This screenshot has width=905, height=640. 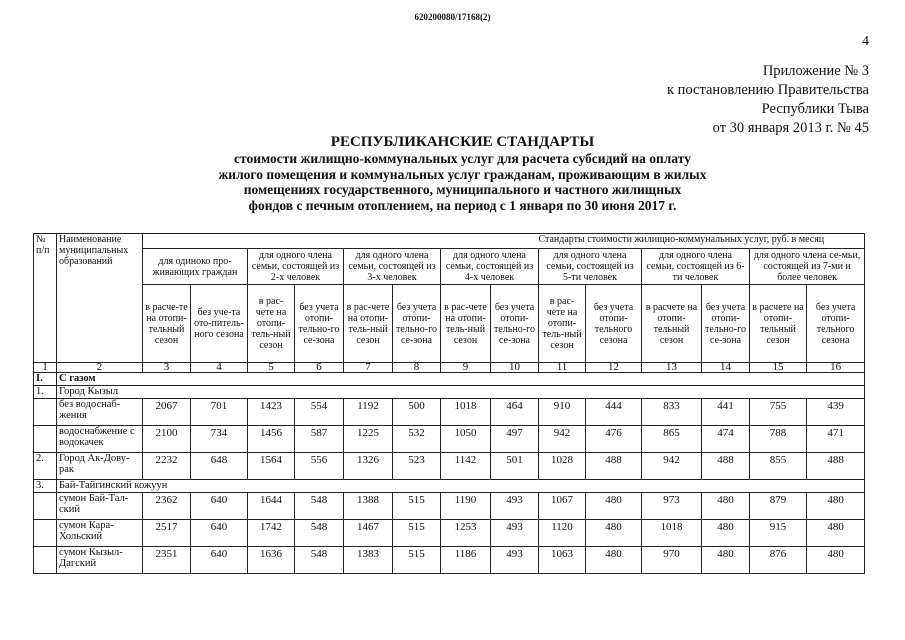 What do you see at coordinates (778, 560) in the screenshot?
I see `cell-value: 876` at bounding box center [778, 560].